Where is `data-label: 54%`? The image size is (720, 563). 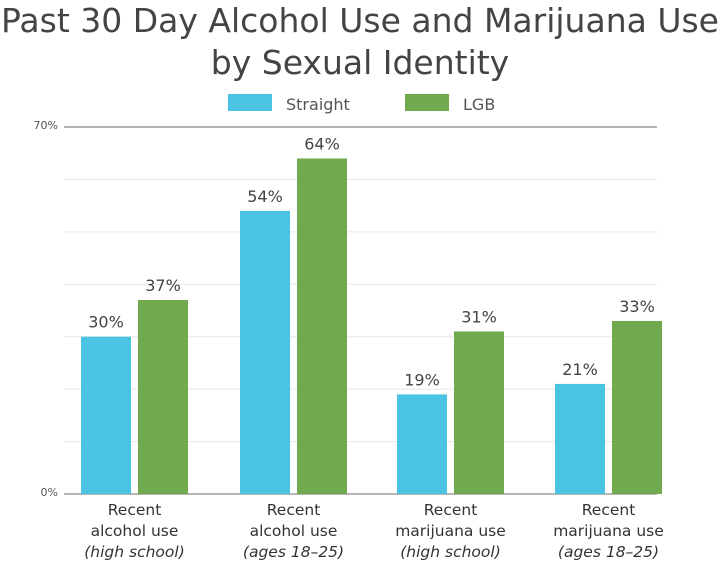 data-label: 54% is located at coordinates (265, 196).